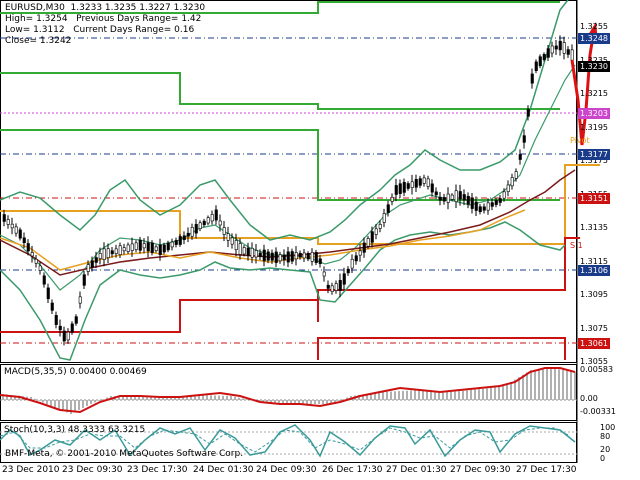  What do you see at coordinates (31, 470) in the screenshot?
I see `time-axis-label: 23 Dec 2010` at bounding box center [31, 470].